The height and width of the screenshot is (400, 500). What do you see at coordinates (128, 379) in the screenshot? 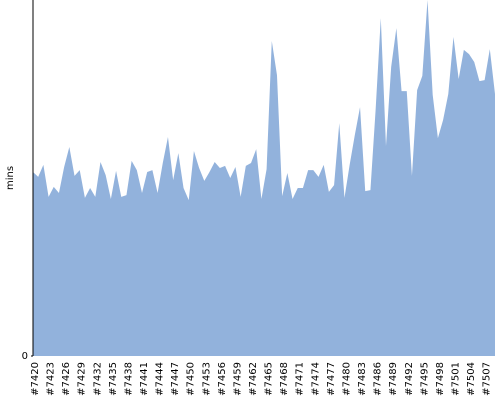
I see `x-tick-label: #7438` at bounding box center [128, 379].